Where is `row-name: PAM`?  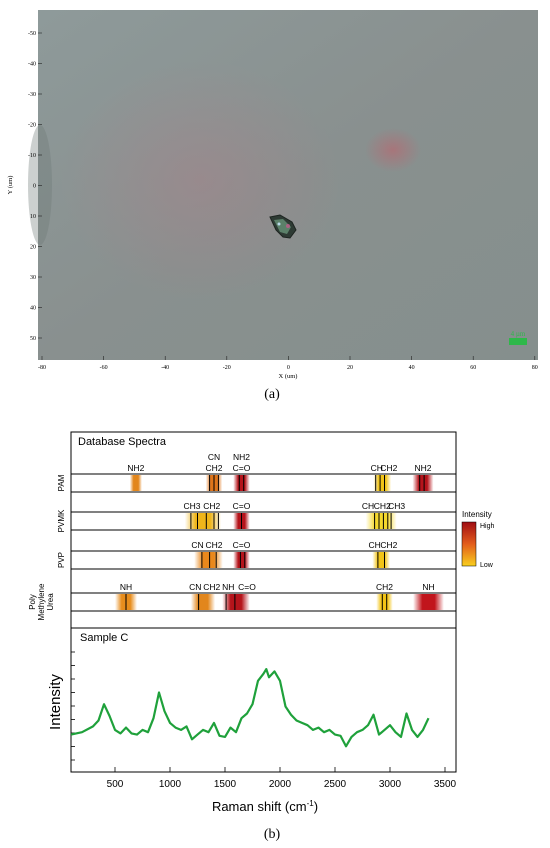
row-name: PAM is located at coordinates (61, 482).